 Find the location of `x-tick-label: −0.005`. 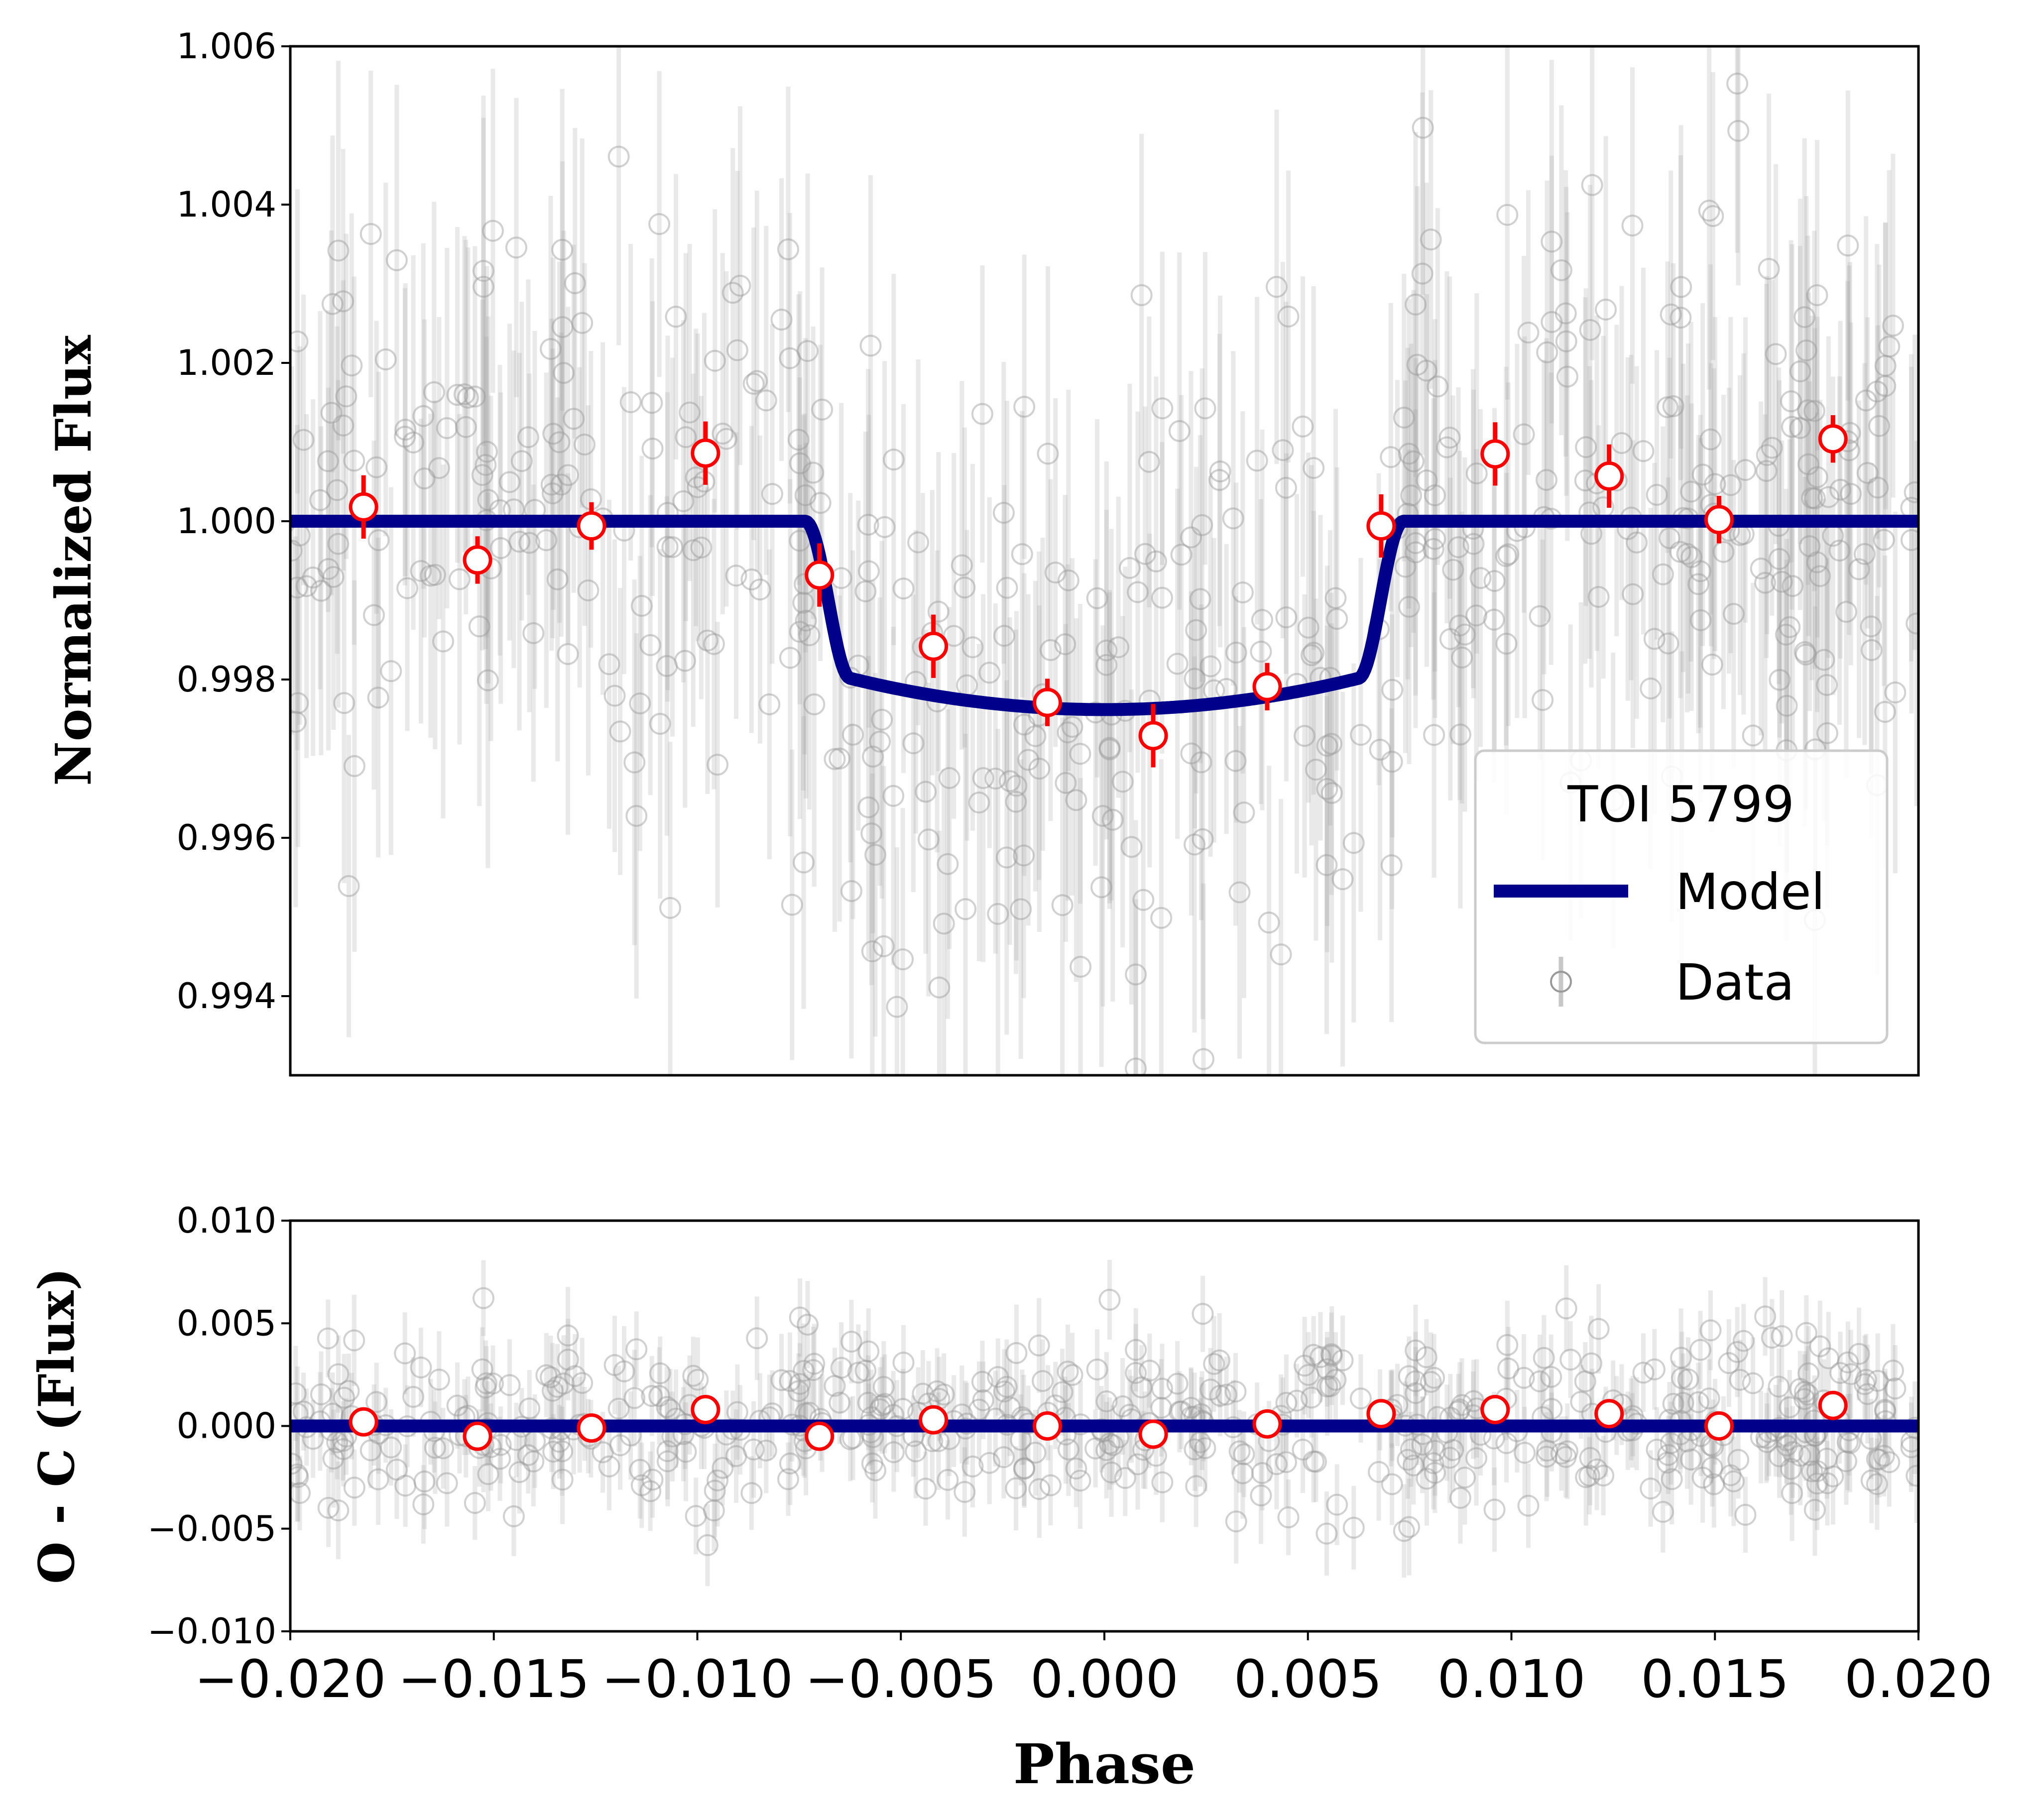

x-tick-label: −0.005 is located at coordinates (901, 1679).